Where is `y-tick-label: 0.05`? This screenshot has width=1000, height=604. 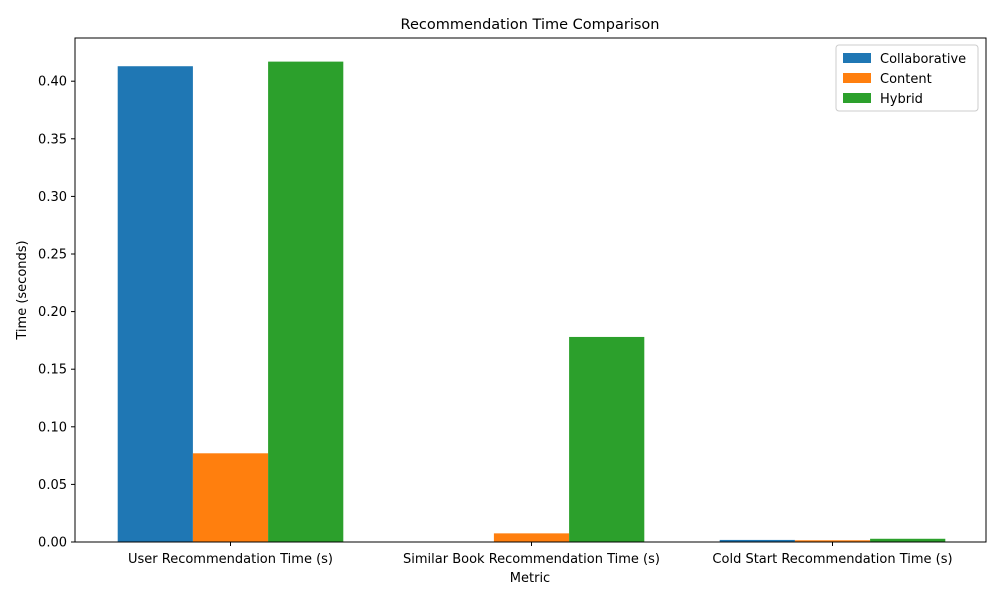 y-tick-label: 0.05 is located at coordinates (52, 485).